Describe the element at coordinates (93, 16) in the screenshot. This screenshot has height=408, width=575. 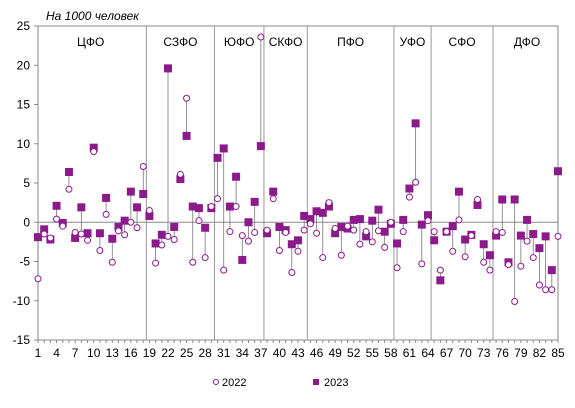
I see `unit-label: На 1000 человек` at that location.